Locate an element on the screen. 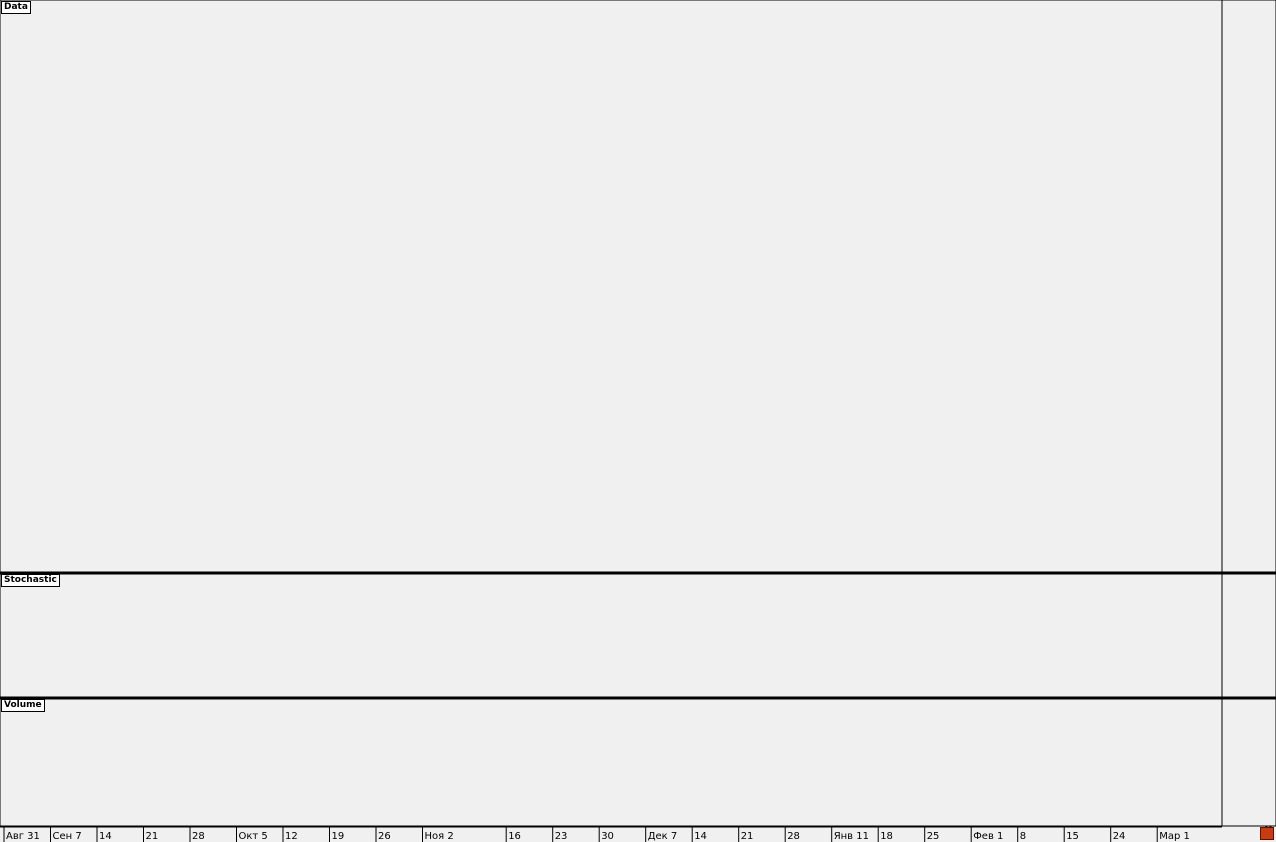 The width and height of the screenshot is (1276, 842). x-tick-label: 8 is located at coordinates (1023, 836).